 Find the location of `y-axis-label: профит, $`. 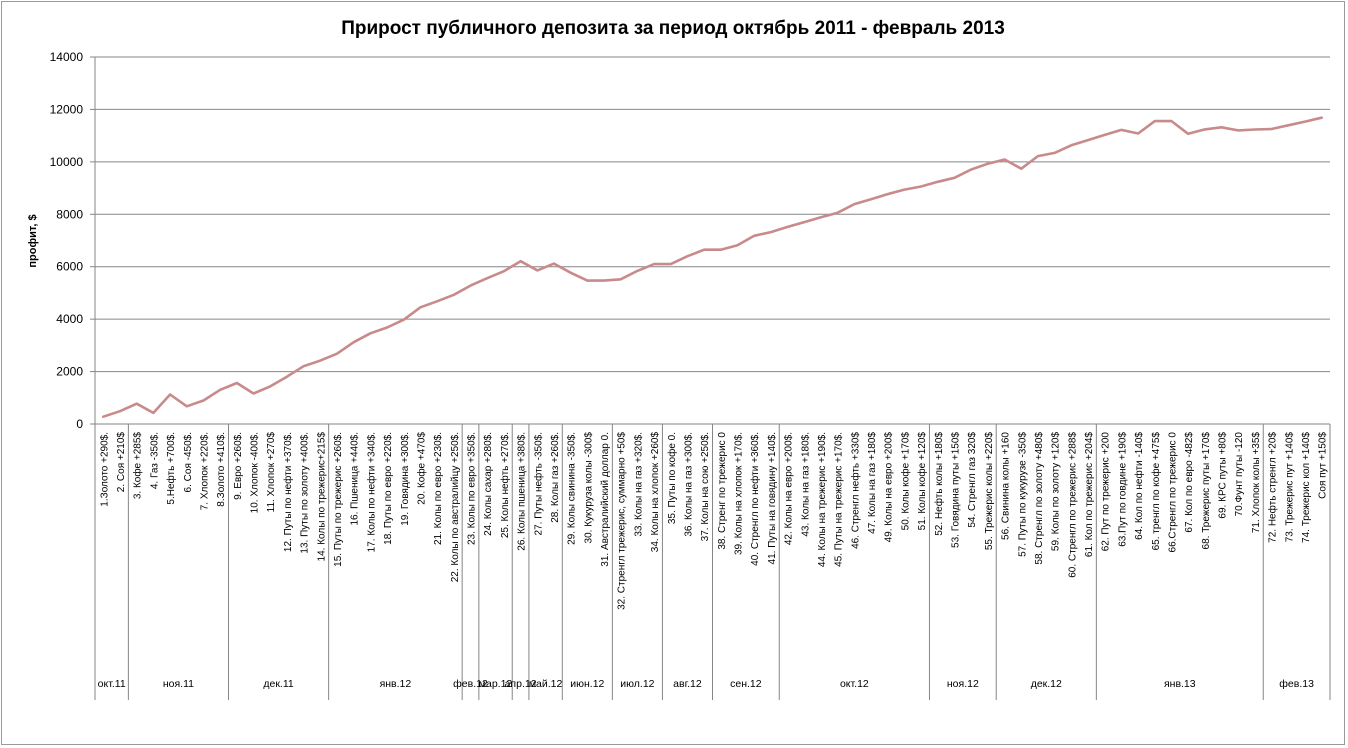

y-axis-label: профит, $ is located at coordinates (33, 240).